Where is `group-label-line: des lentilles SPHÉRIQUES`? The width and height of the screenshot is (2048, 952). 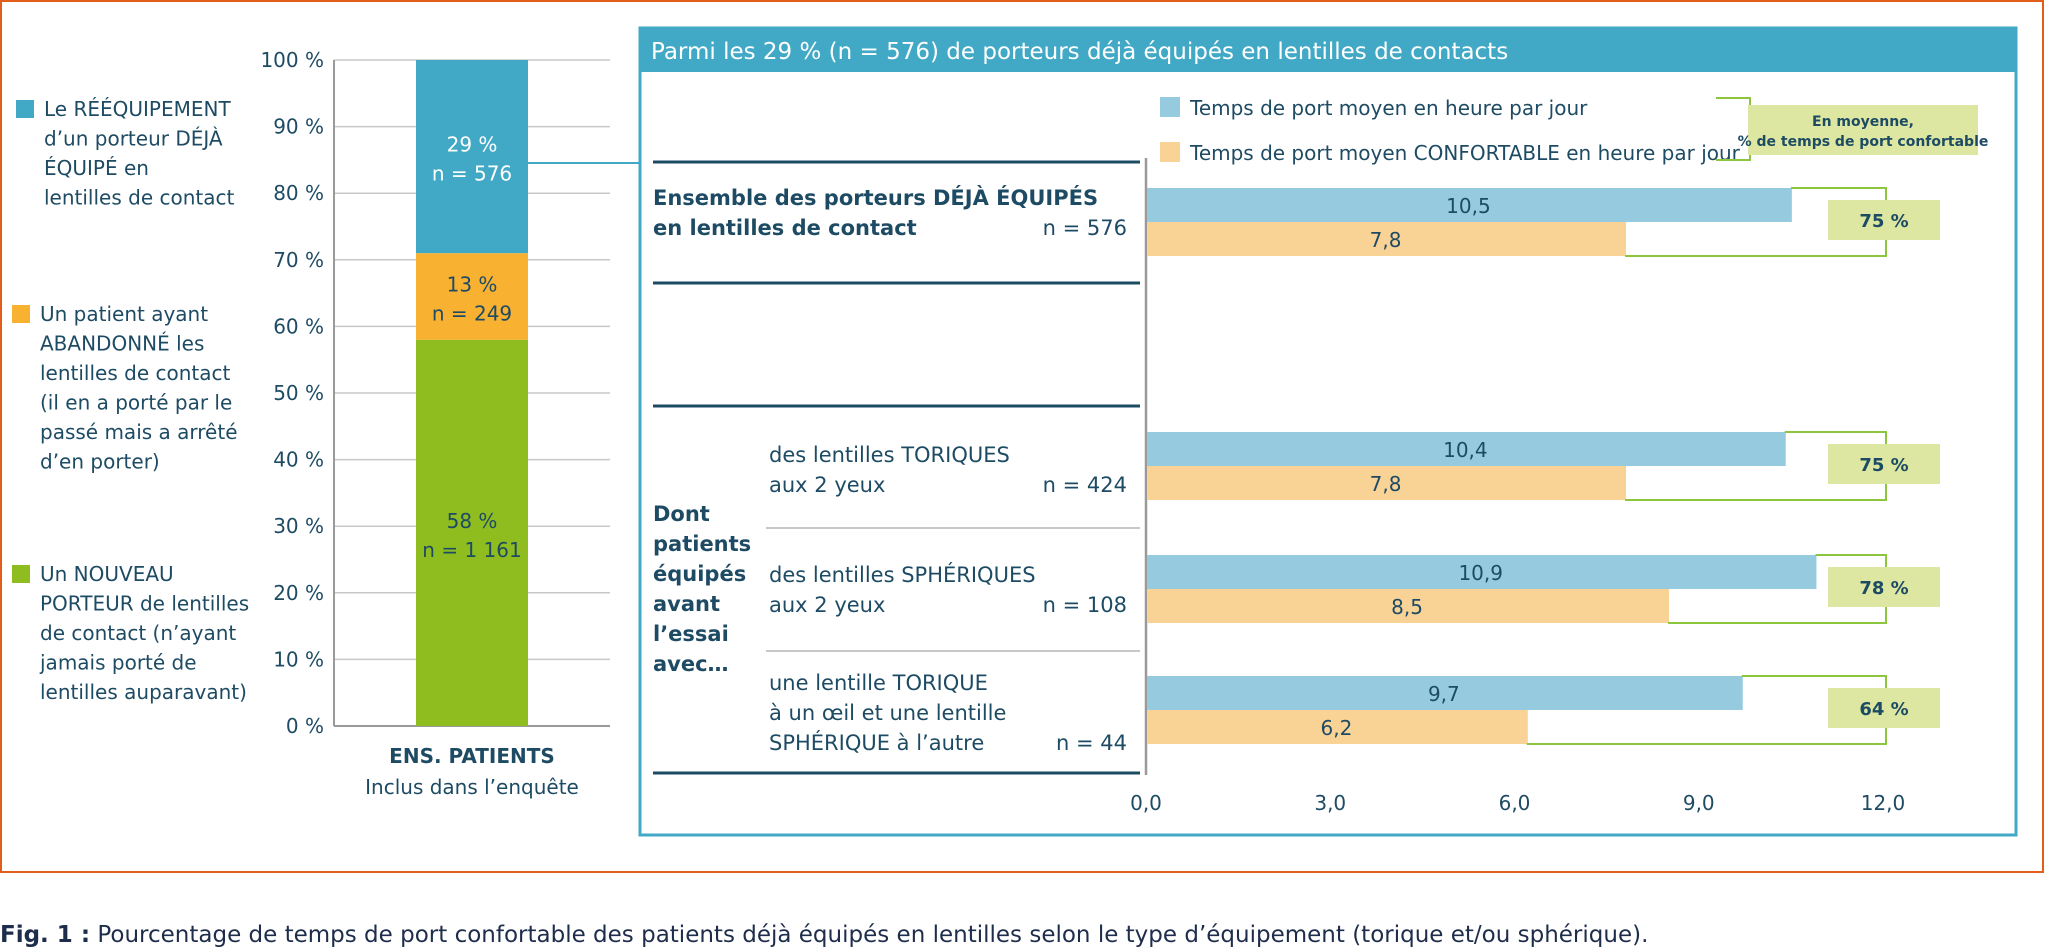
group-label-line: des lentilles SPHÉRIQUES is located at coordinates (902, 574).